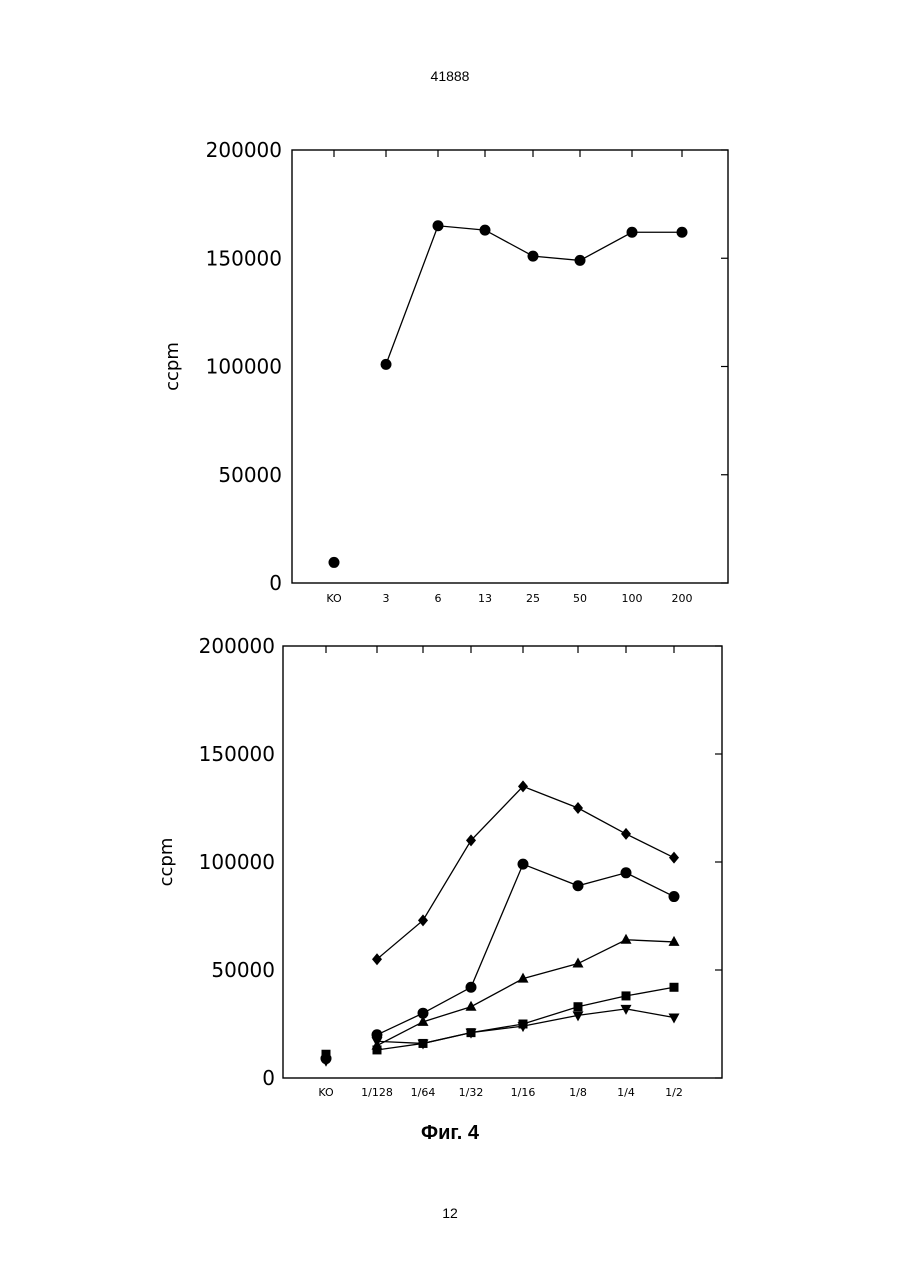 Image resolution: width=900 pixels, height=1274 pixels. Describe the element at coordinates (244, 258) in the screenshot. I see `top-ytick-label: 150000` at that location.